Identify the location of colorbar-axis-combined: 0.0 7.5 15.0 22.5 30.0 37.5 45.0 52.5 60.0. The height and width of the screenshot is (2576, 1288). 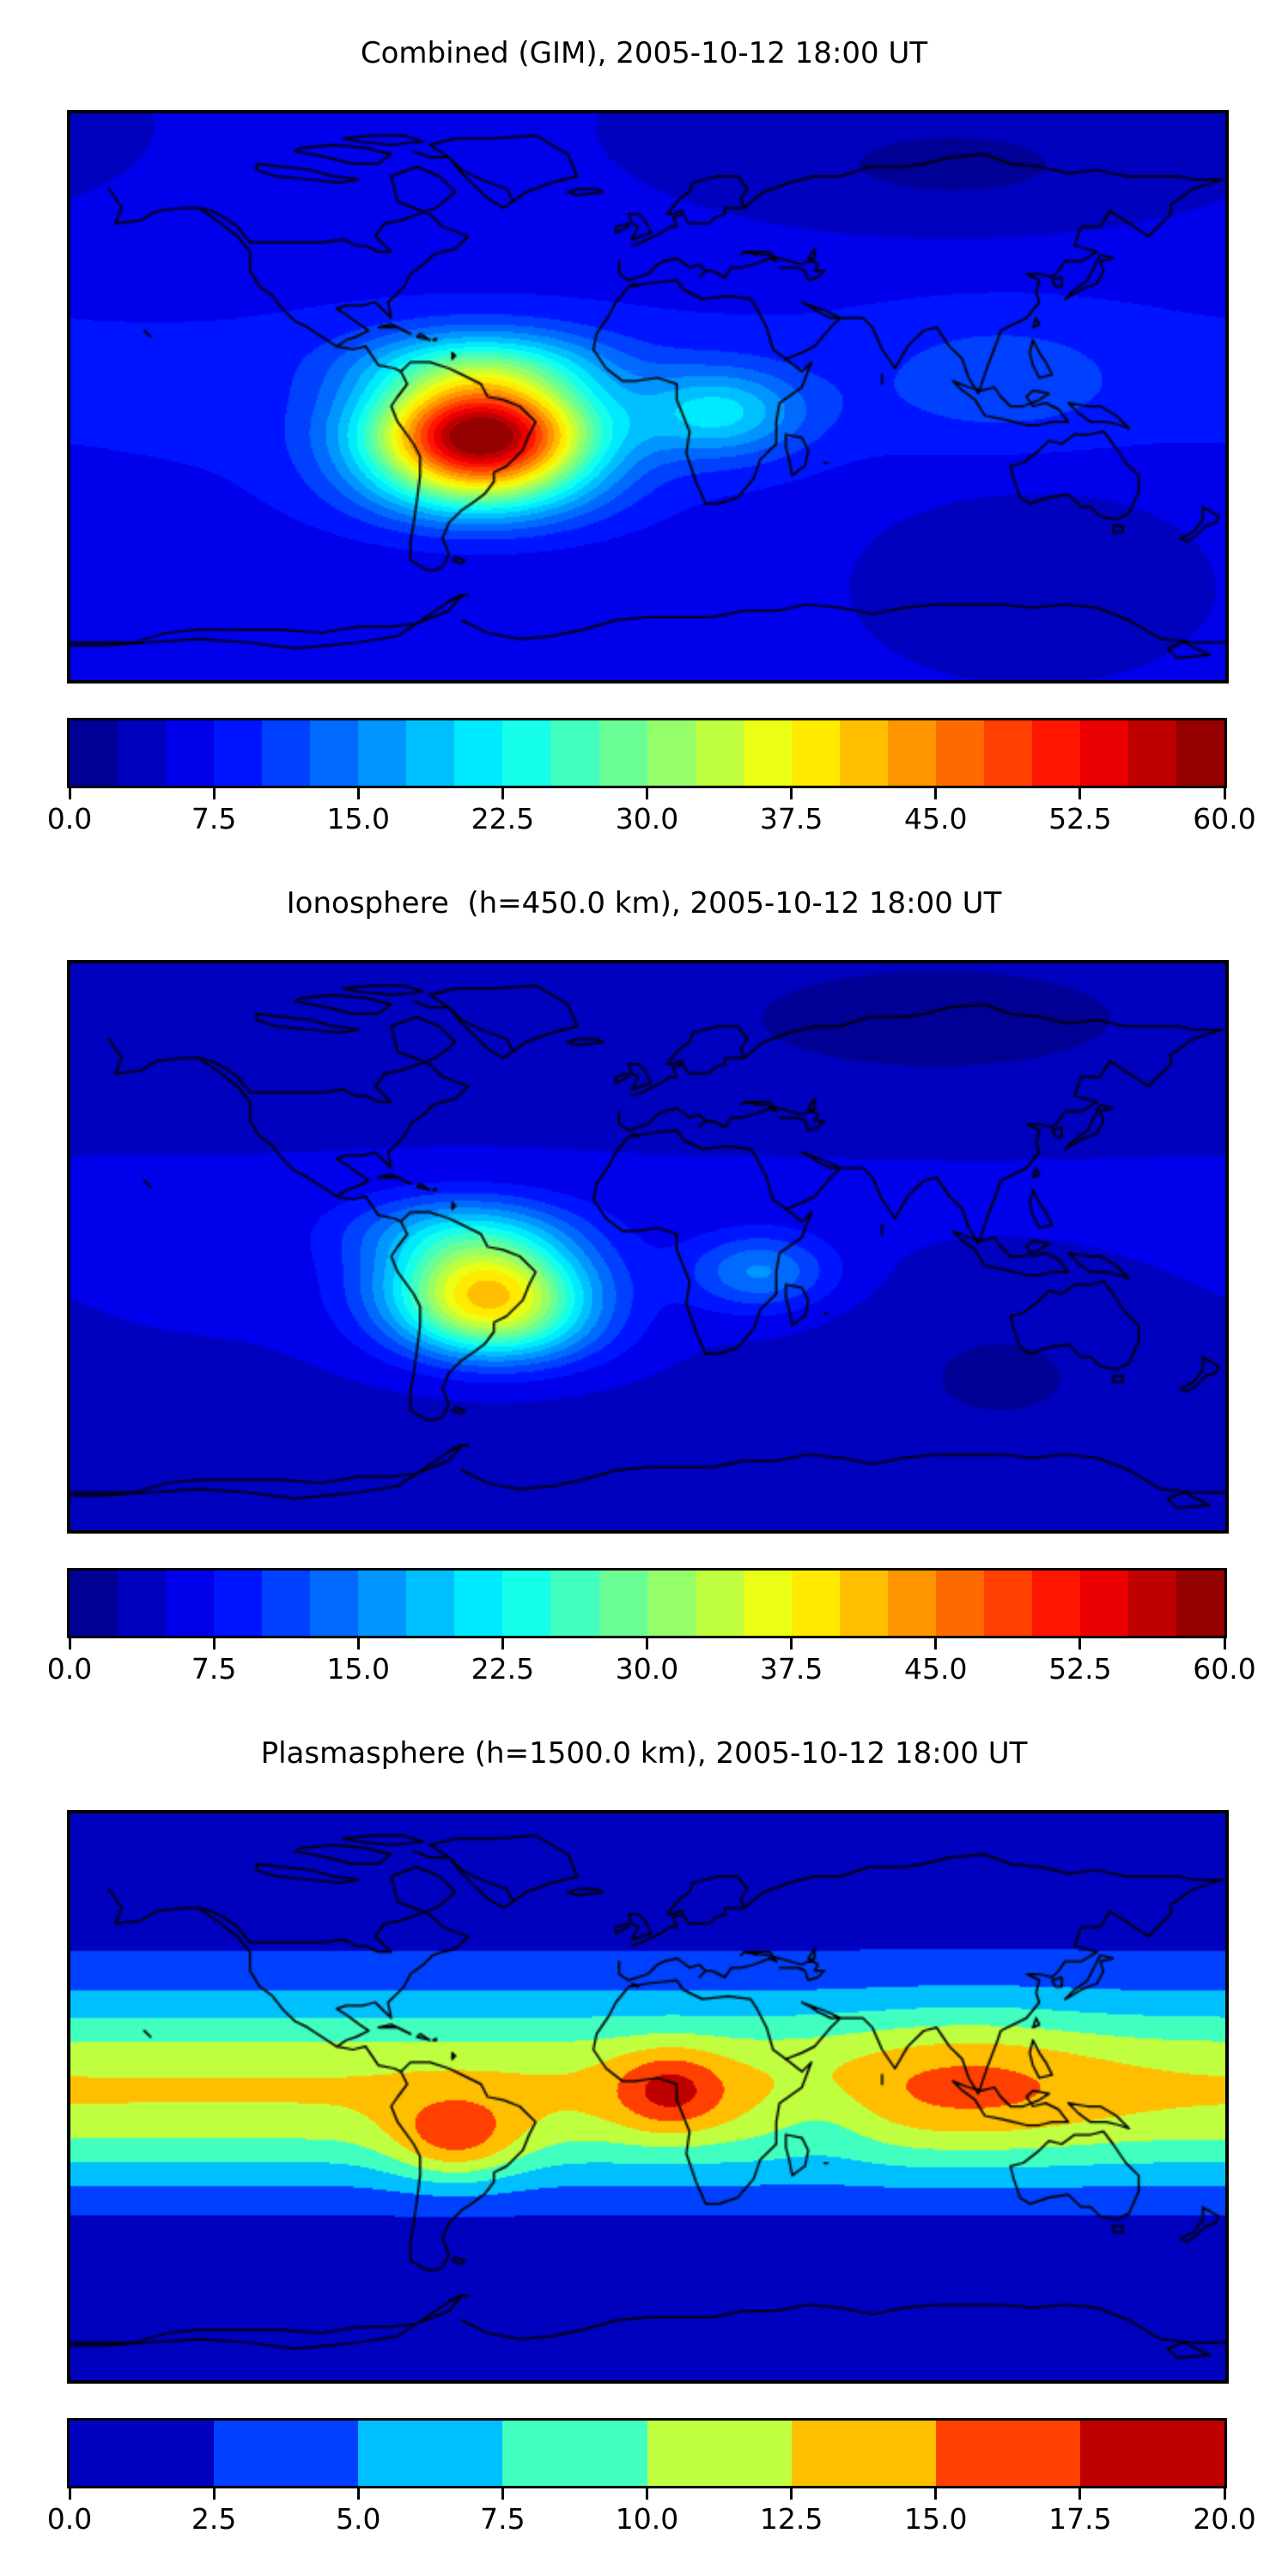
(651, 818).